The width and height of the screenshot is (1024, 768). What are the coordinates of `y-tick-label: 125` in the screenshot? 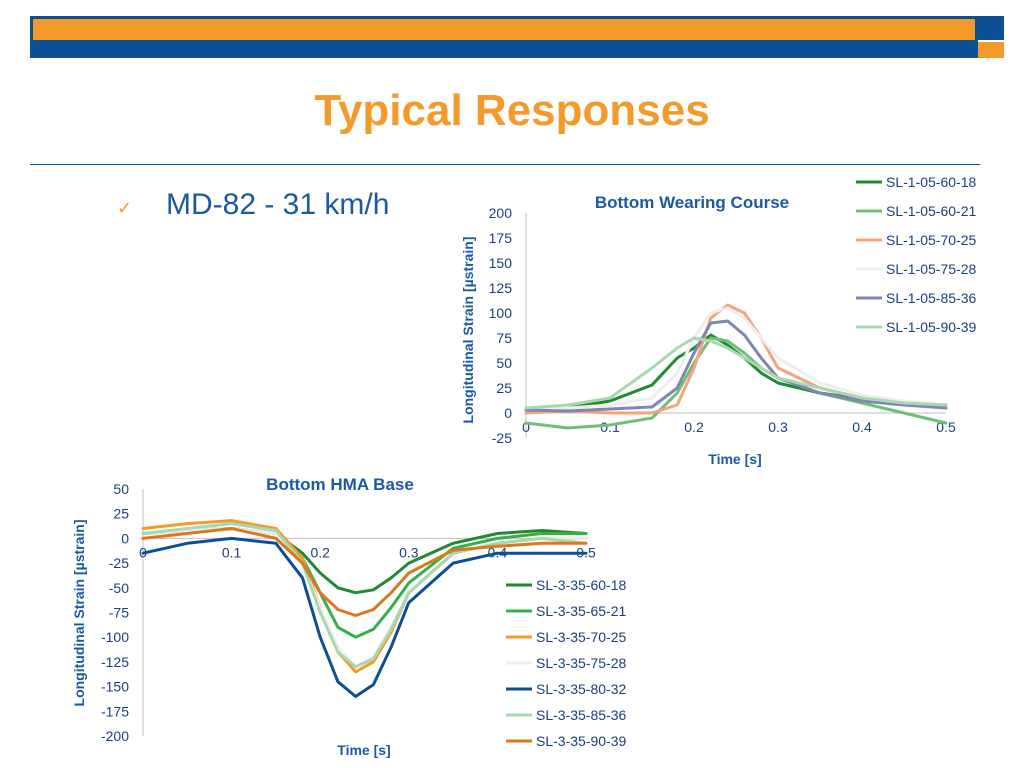 It's located at (501, 288).